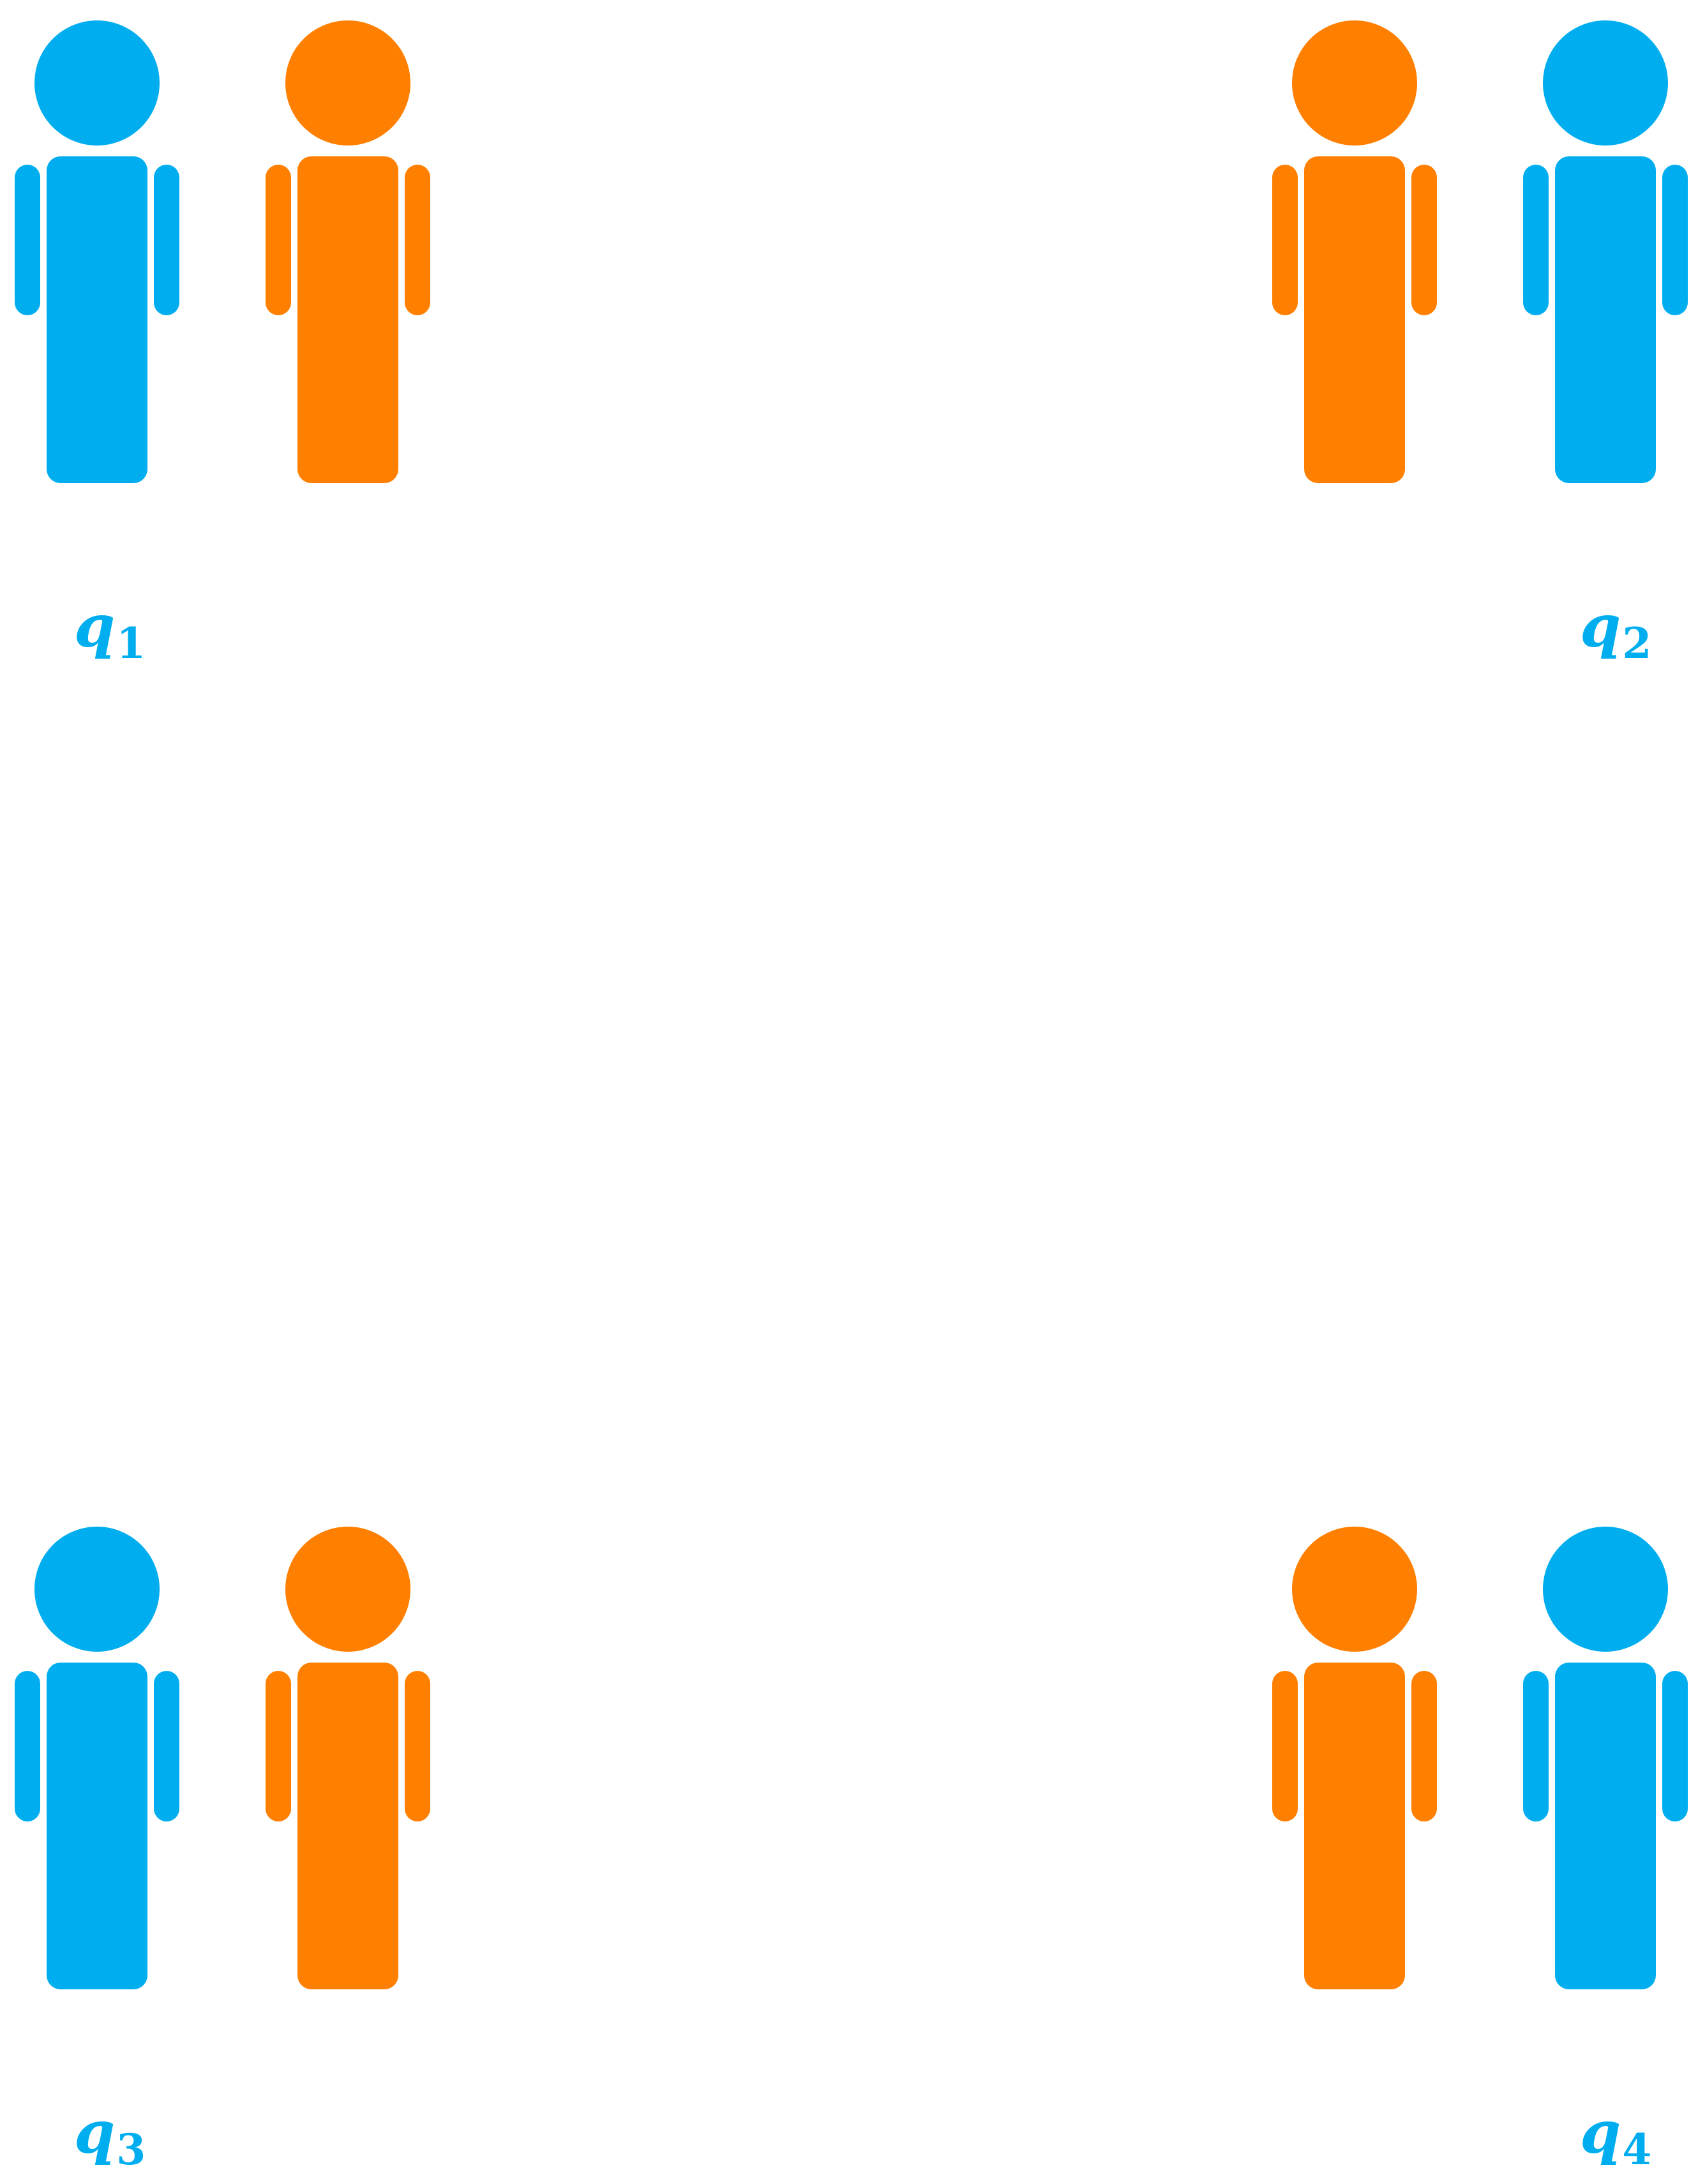 This screenshot has height=2184, width=1698. Describe the element at coordinates (1480, 1758) in the screenshot. I see `group-q4` at that location.